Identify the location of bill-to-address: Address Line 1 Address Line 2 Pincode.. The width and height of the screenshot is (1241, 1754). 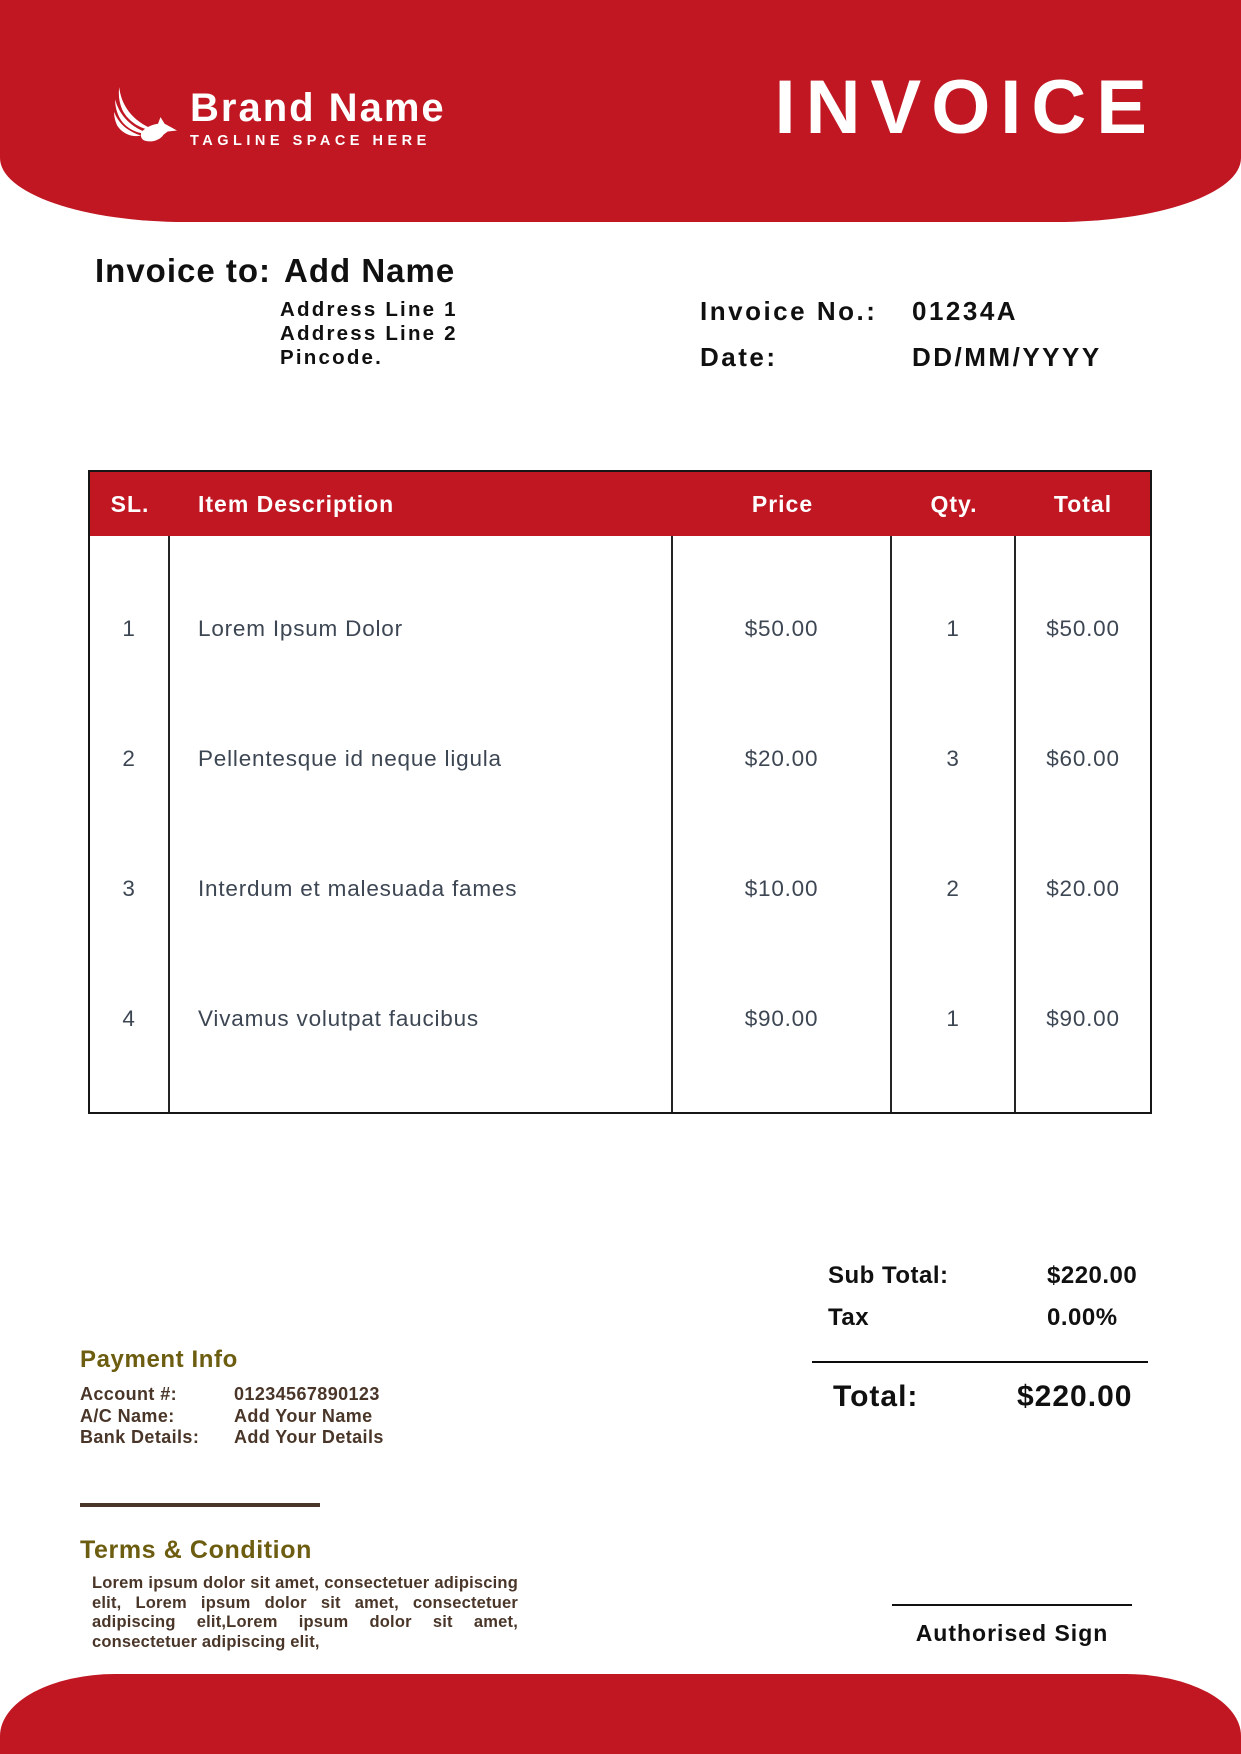
(369, 334).